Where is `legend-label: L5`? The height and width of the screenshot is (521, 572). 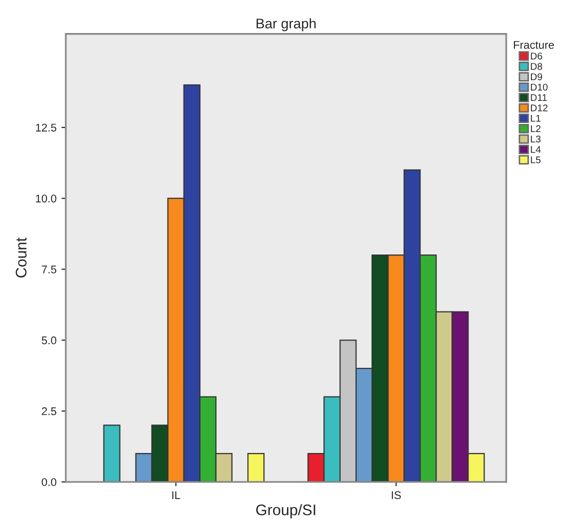 legend-label: L5 is located at coordinates (535, 160).